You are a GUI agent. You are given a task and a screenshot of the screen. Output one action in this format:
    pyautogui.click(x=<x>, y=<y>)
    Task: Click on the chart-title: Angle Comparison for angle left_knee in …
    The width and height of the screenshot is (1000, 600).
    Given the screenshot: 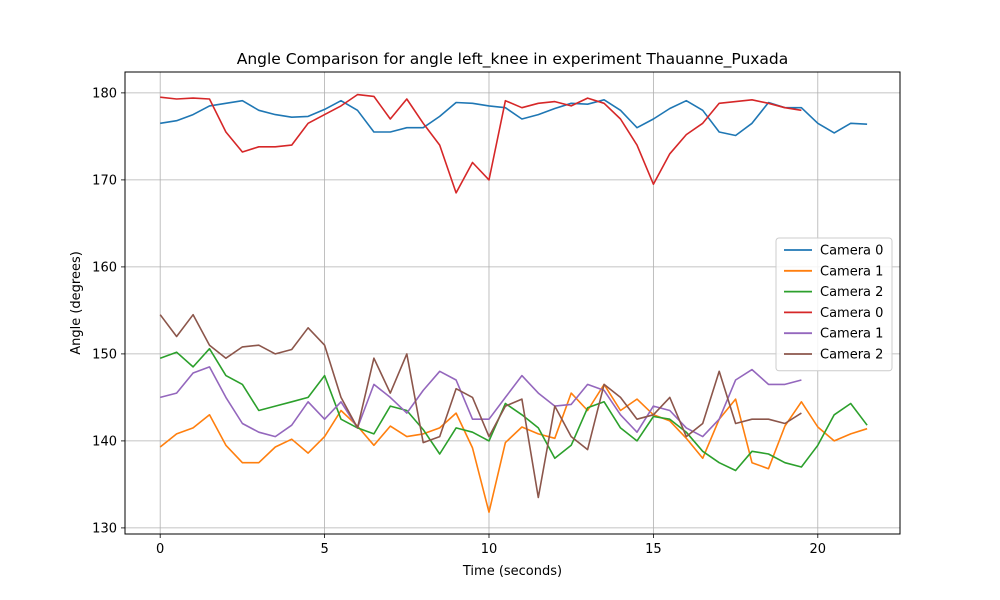 What is the action you would take?
    pyautogui.click(x=513, y=59)
    